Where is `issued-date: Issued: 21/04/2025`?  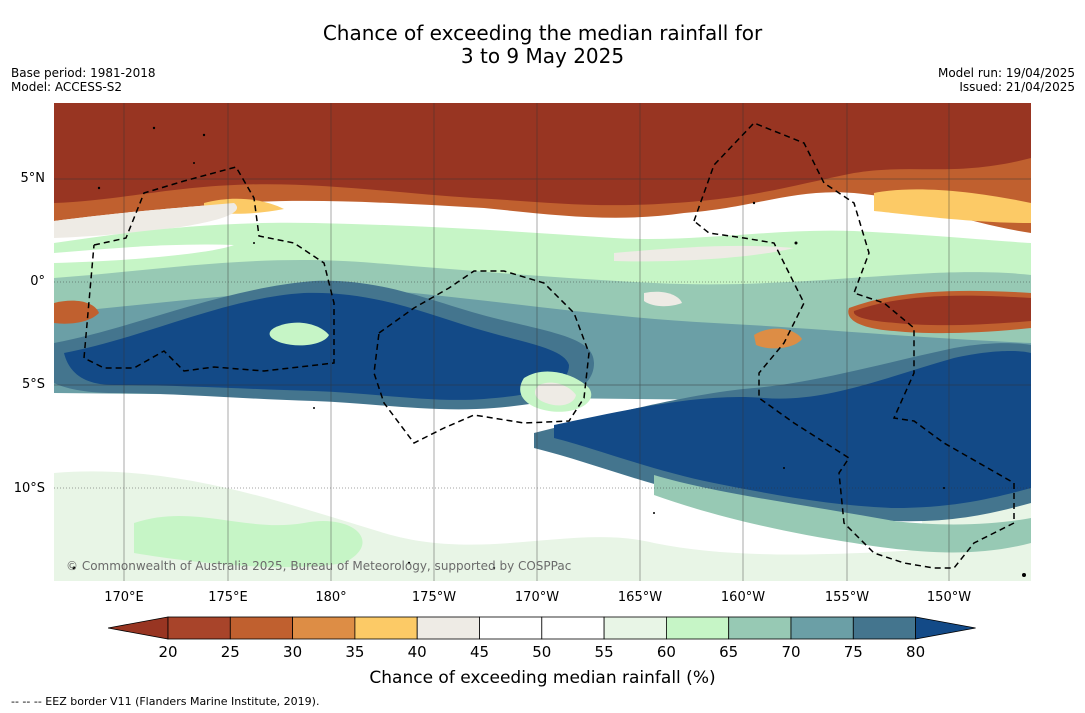
issued-date: Issued: 21/04/2025 is located at coordinates (1017, 87).